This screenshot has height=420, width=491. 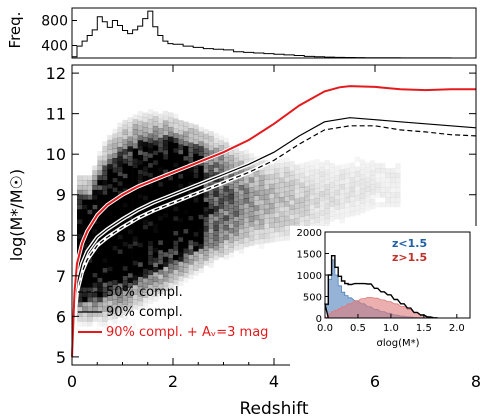 What do you see at coordinates (476, 381) in the screenshot?
I see `main-x-tick-label: 8` at bounding box center [476, 381].